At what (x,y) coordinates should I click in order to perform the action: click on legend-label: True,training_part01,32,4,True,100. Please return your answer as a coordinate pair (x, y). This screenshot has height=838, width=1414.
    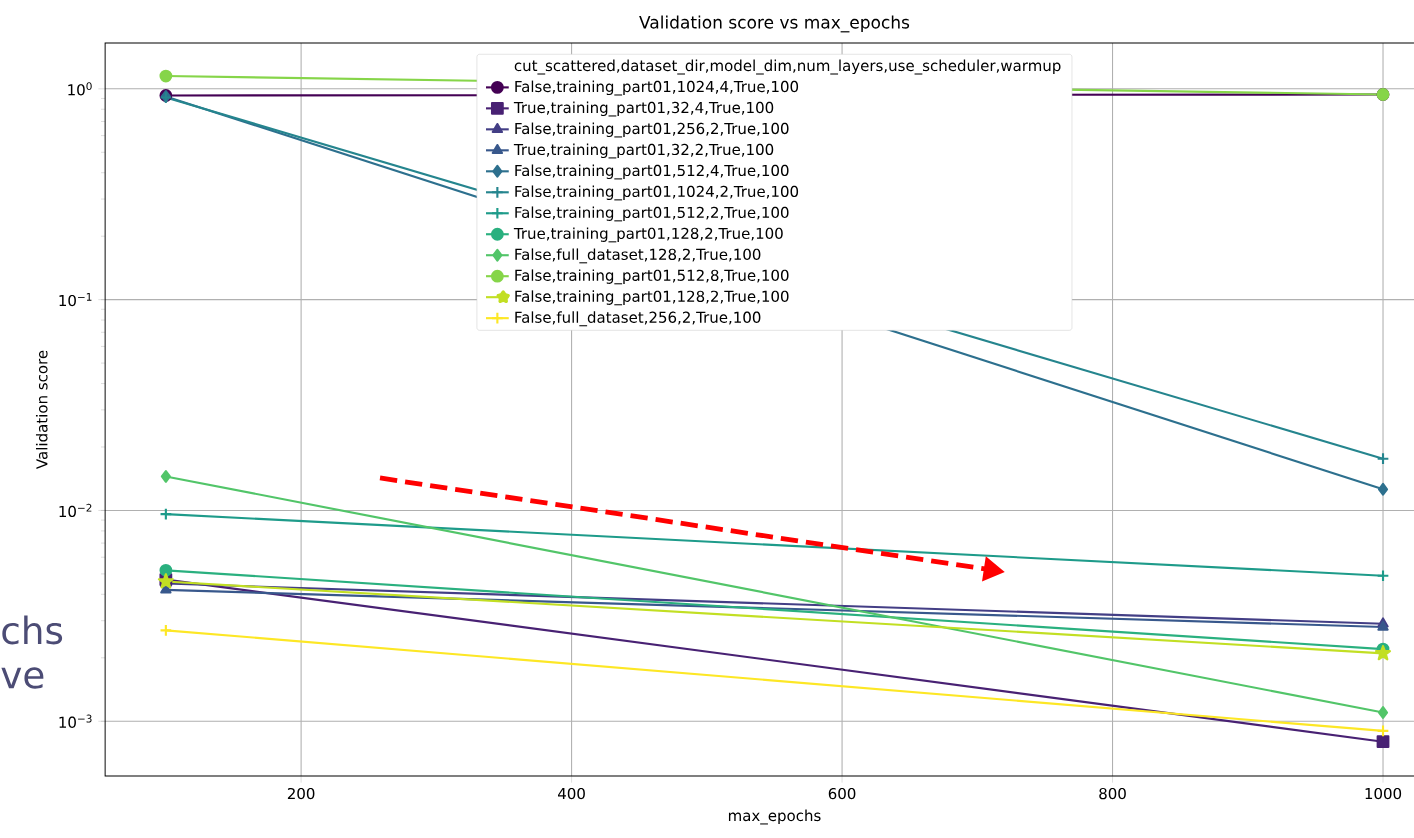
    Looking at the image, I should click on (643, 109).